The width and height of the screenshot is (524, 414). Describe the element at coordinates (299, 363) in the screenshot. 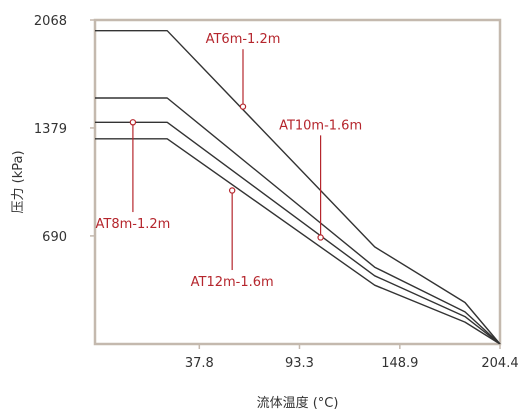

I see `x-tick-label: 93.3` at that location.